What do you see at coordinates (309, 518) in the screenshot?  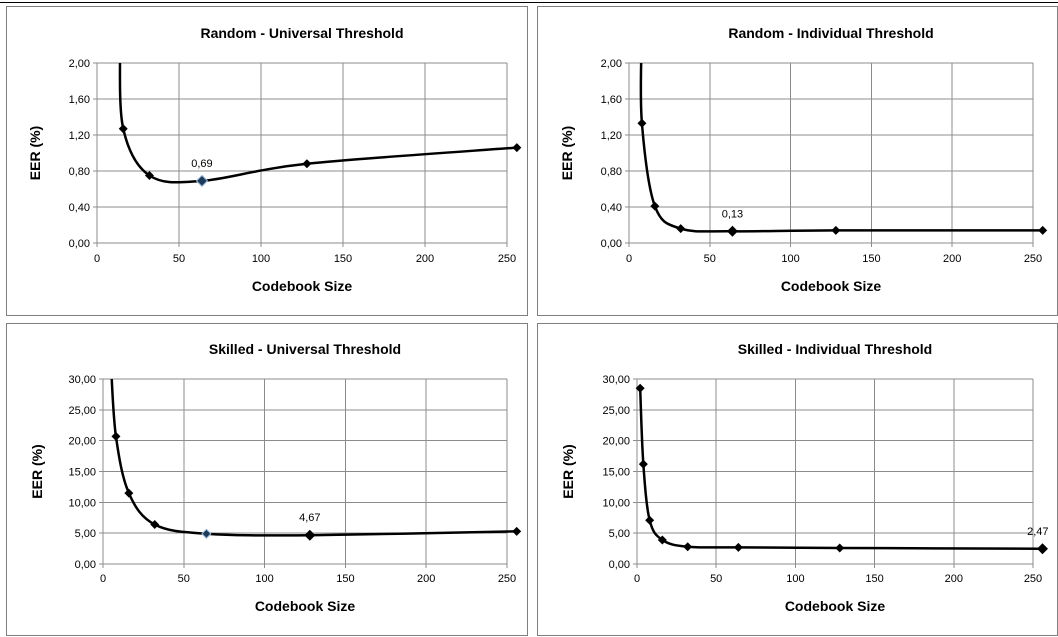 I see `data-label: 4,67` at bounding box center [309, 518].